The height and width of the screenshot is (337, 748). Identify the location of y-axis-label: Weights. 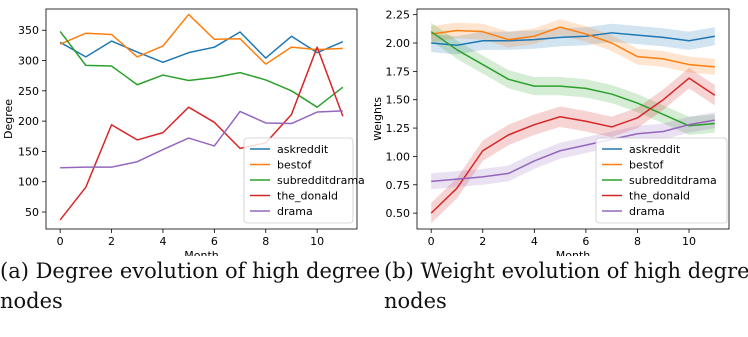
(379, 119).